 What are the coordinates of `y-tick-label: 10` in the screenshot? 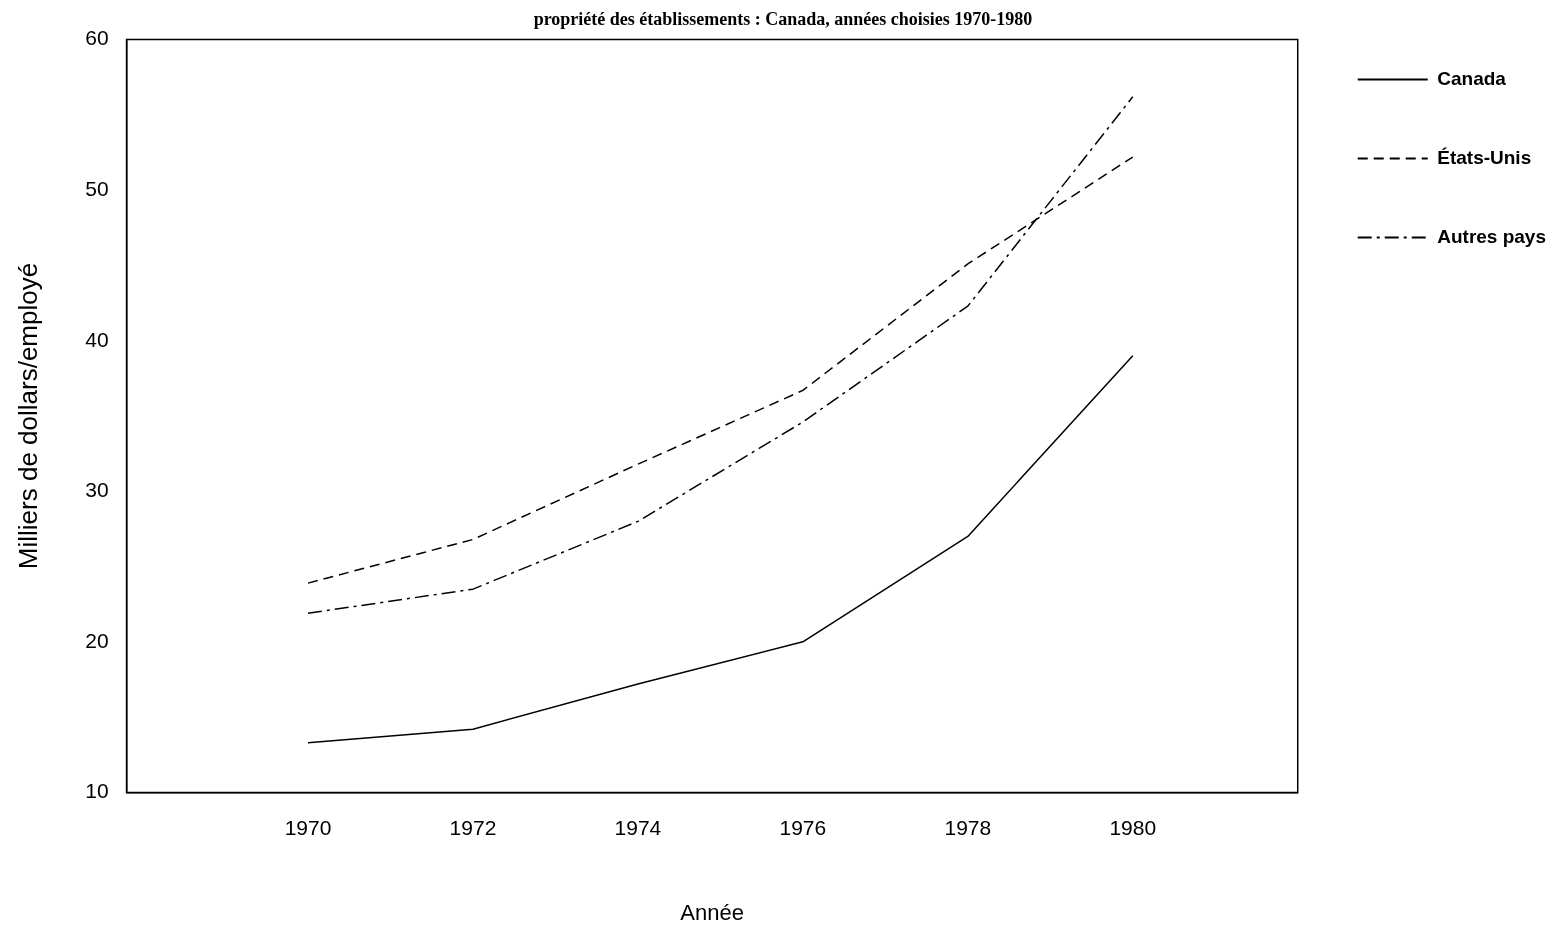 It's located at (97, 791).